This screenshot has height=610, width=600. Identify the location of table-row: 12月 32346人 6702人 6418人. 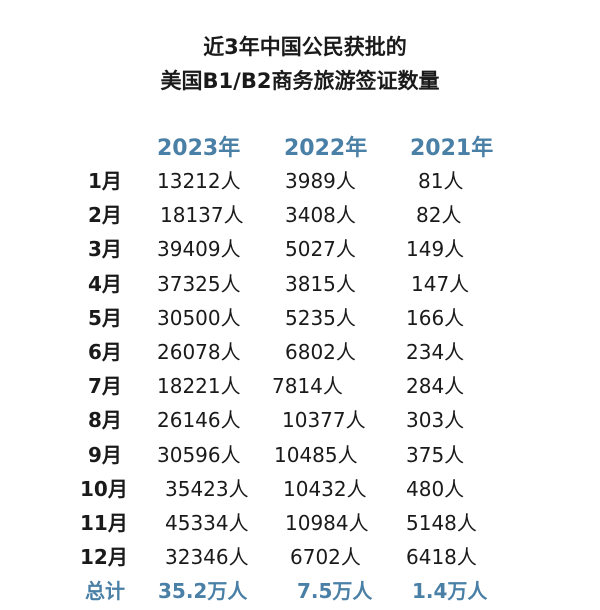
(300, 557).